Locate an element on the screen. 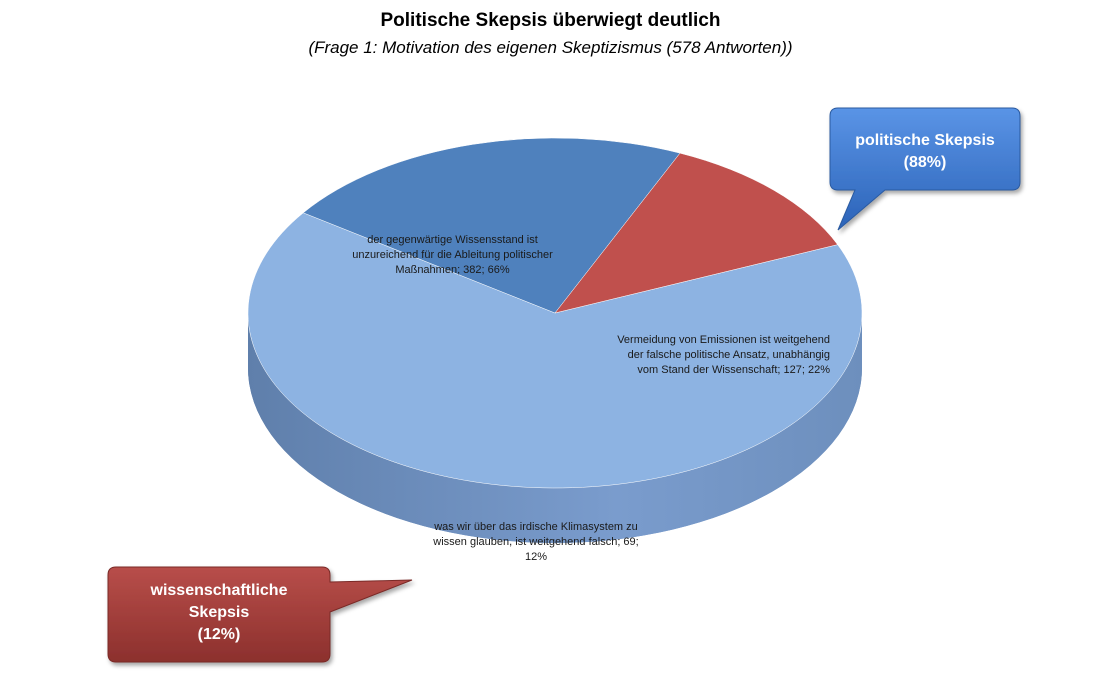  callout-wissenschaftliche-line2: Skepsis is located at coordinates (219, 612).